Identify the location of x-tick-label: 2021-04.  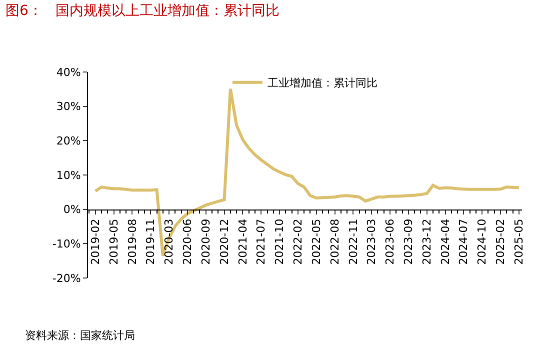
(243, 241).